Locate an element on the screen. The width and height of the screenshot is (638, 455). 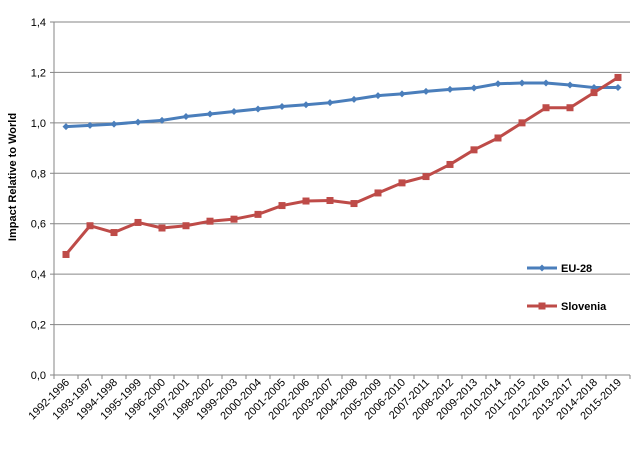
y-tick-label: 0,2 is located at coordinates (38, 326).